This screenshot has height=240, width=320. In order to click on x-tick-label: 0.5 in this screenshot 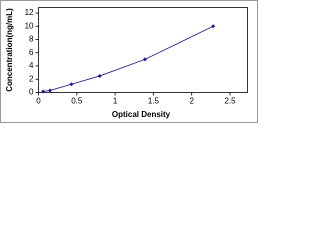, I will do `click(77, 101)`.